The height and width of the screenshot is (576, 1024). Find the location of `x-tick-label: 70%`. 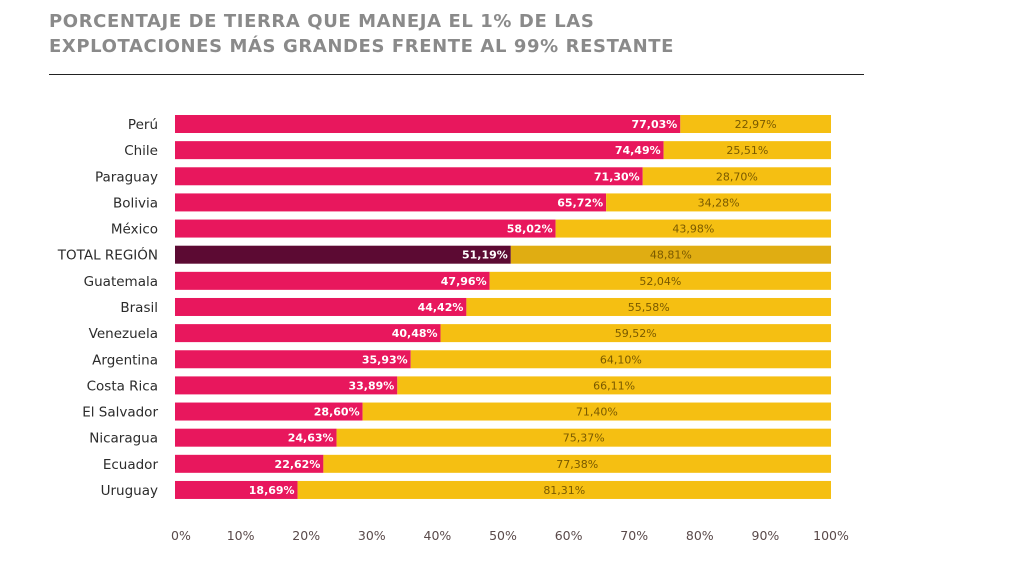

x-tick-label: 70% is located at coordinates (634, 535).